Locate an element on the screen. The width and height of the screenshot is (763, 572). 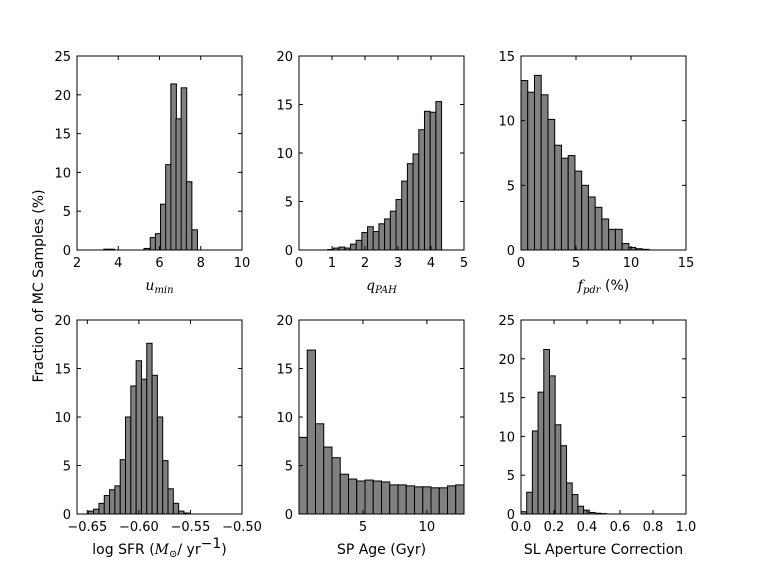
x-tick-label: 0.0 is located at coordinates (521, 527).